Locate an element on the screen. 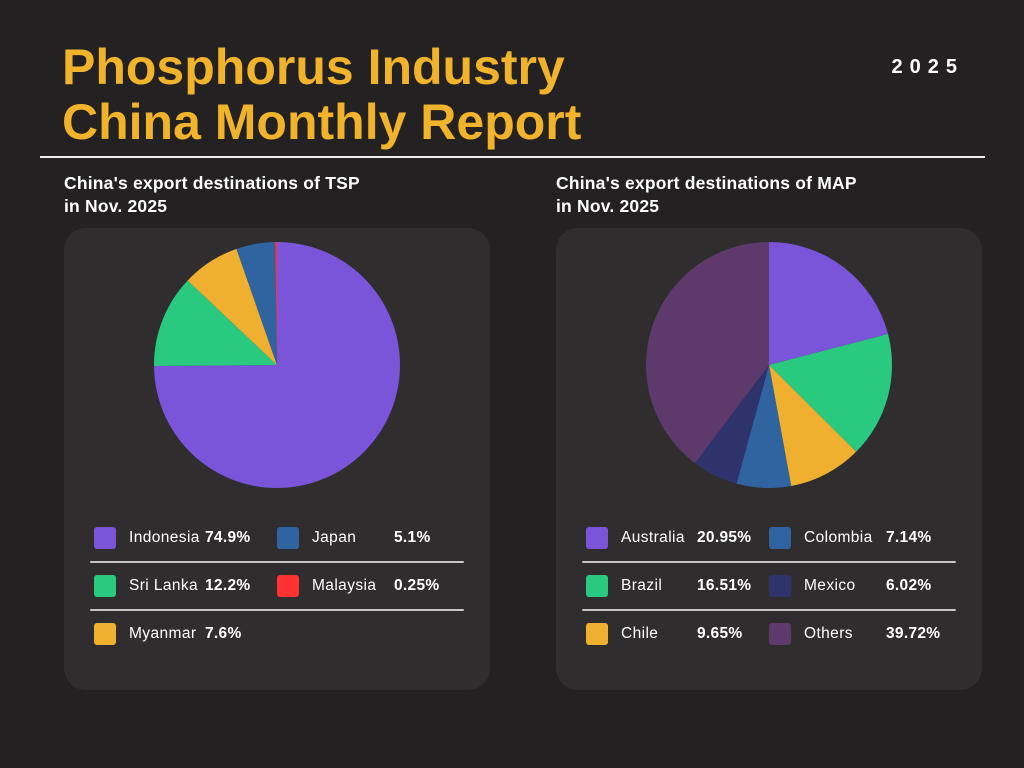 The image size is (1024, 768). panel-tsp-heading-line1: China's export destinations of TSP is located at coordinates (212, 183).